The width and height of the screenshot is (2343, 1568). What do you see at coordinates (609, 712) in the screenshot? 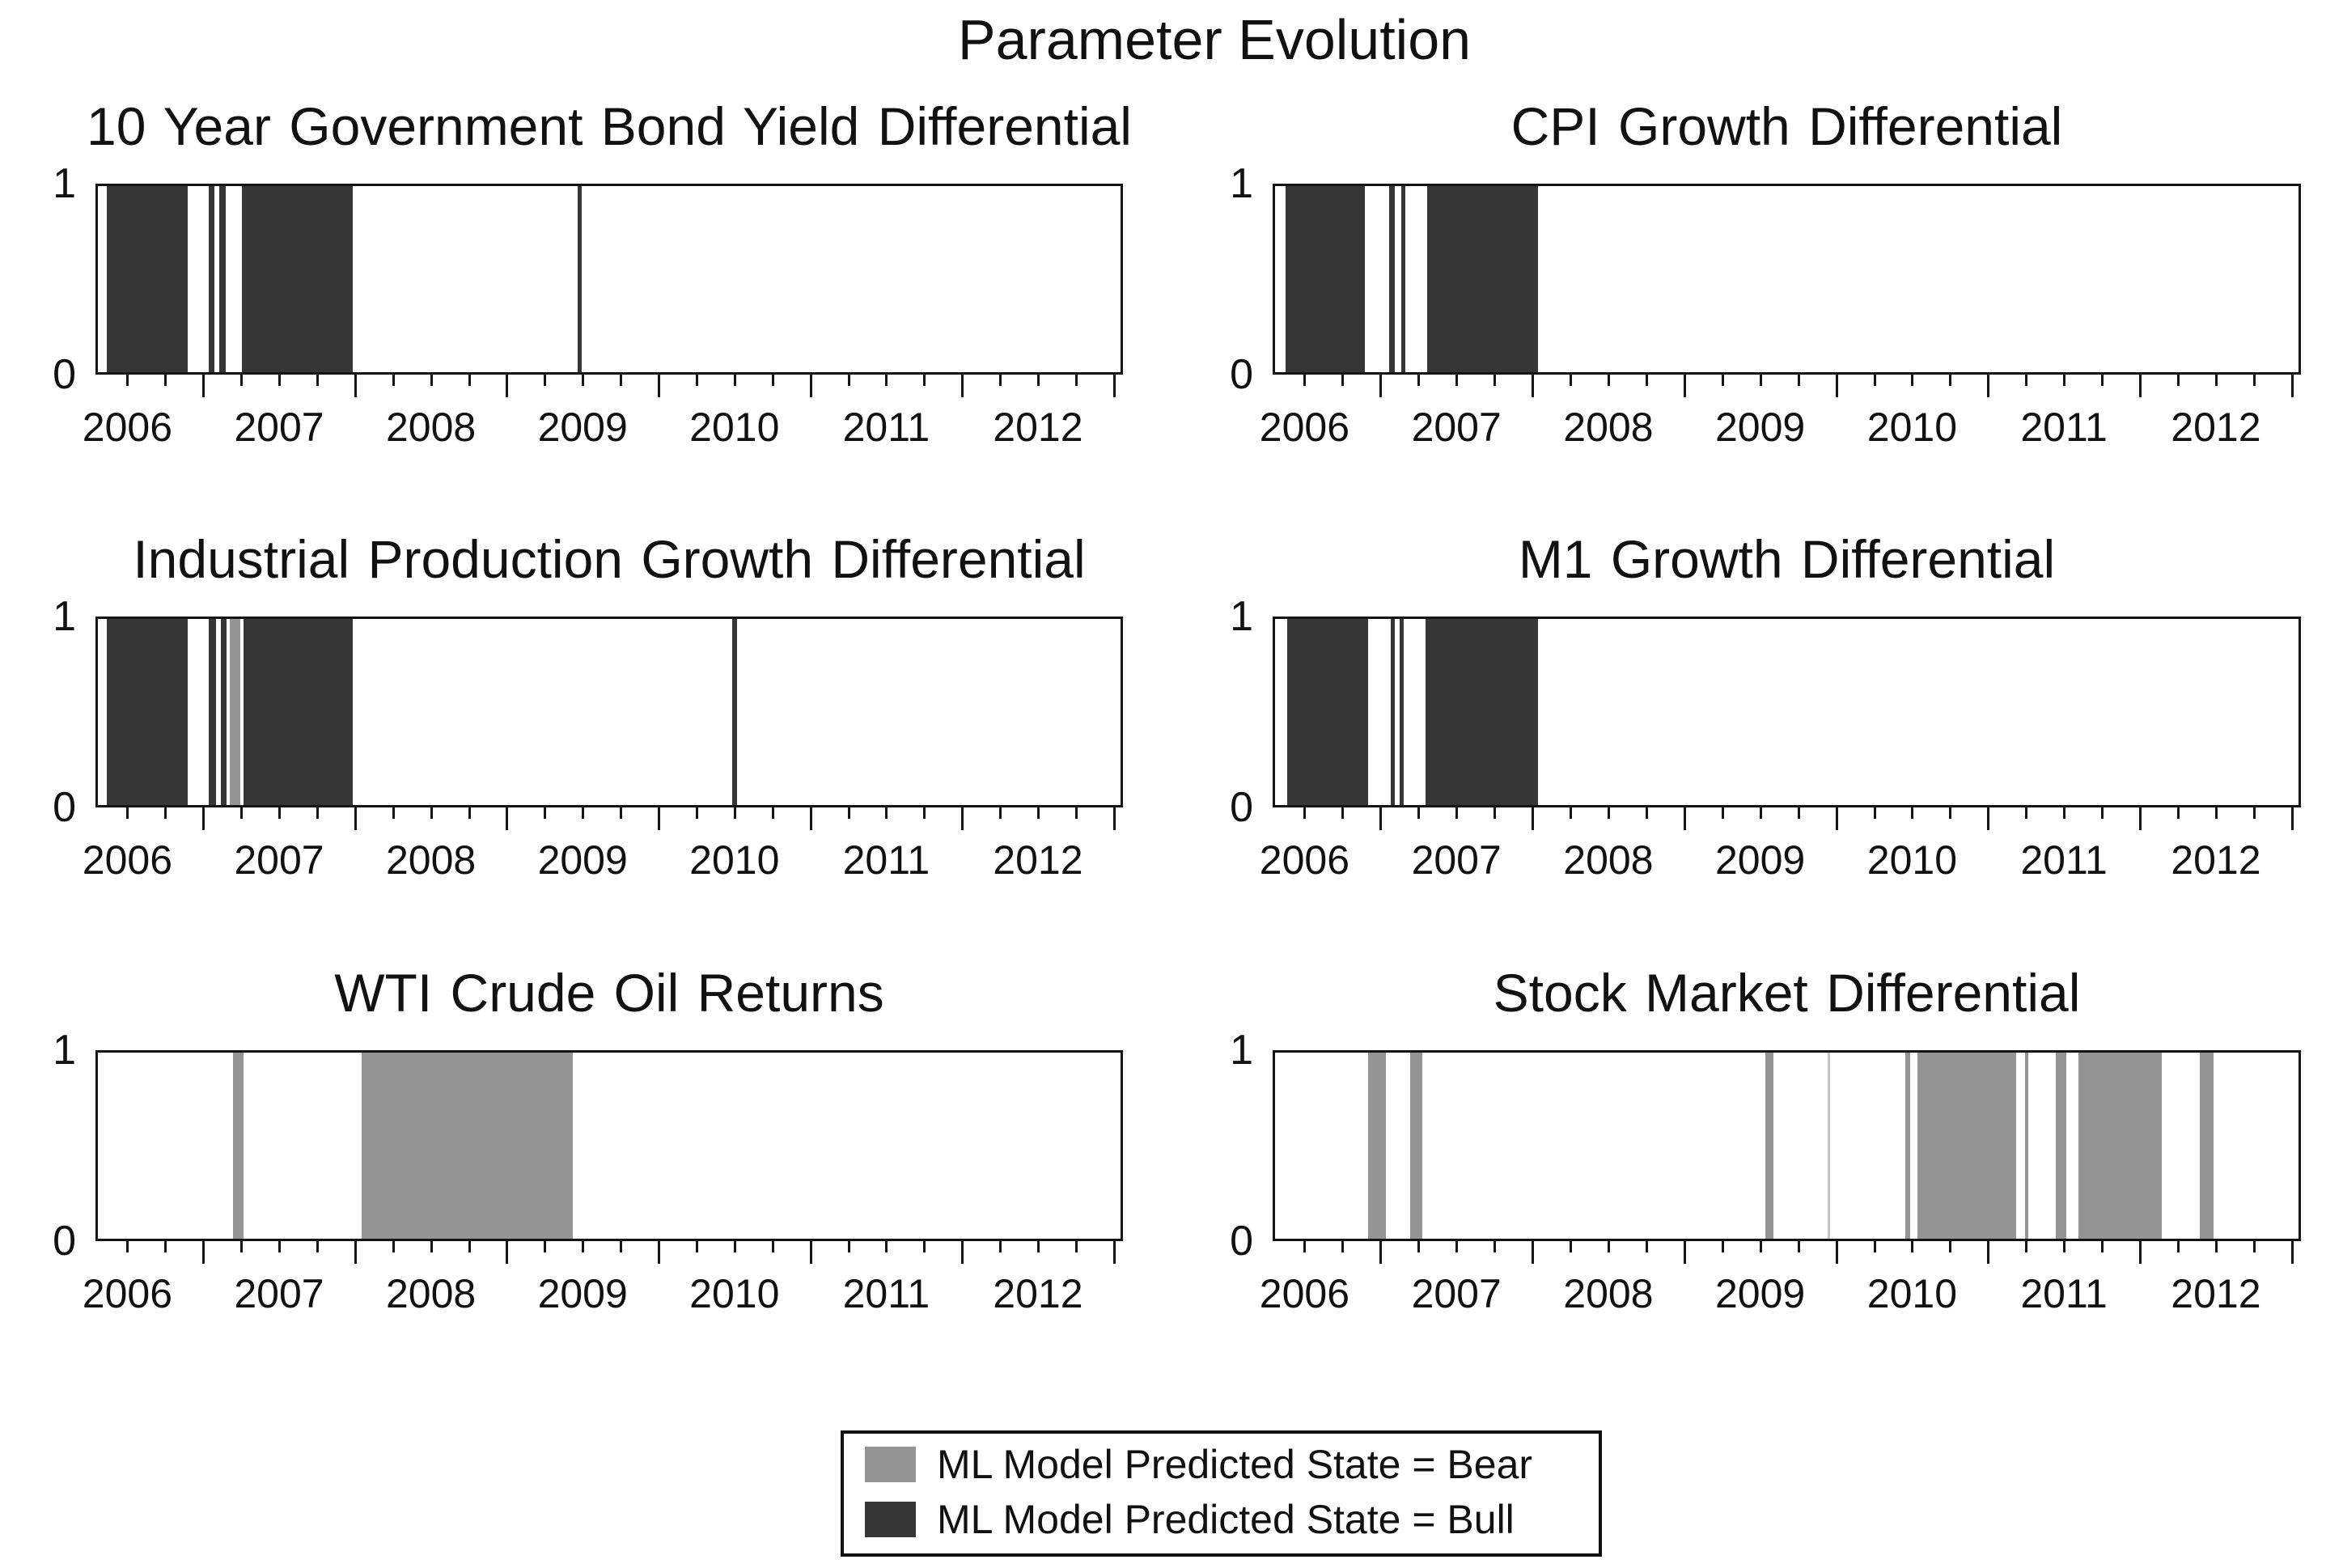
I see `plot-area` at bounding box center [609, 712].